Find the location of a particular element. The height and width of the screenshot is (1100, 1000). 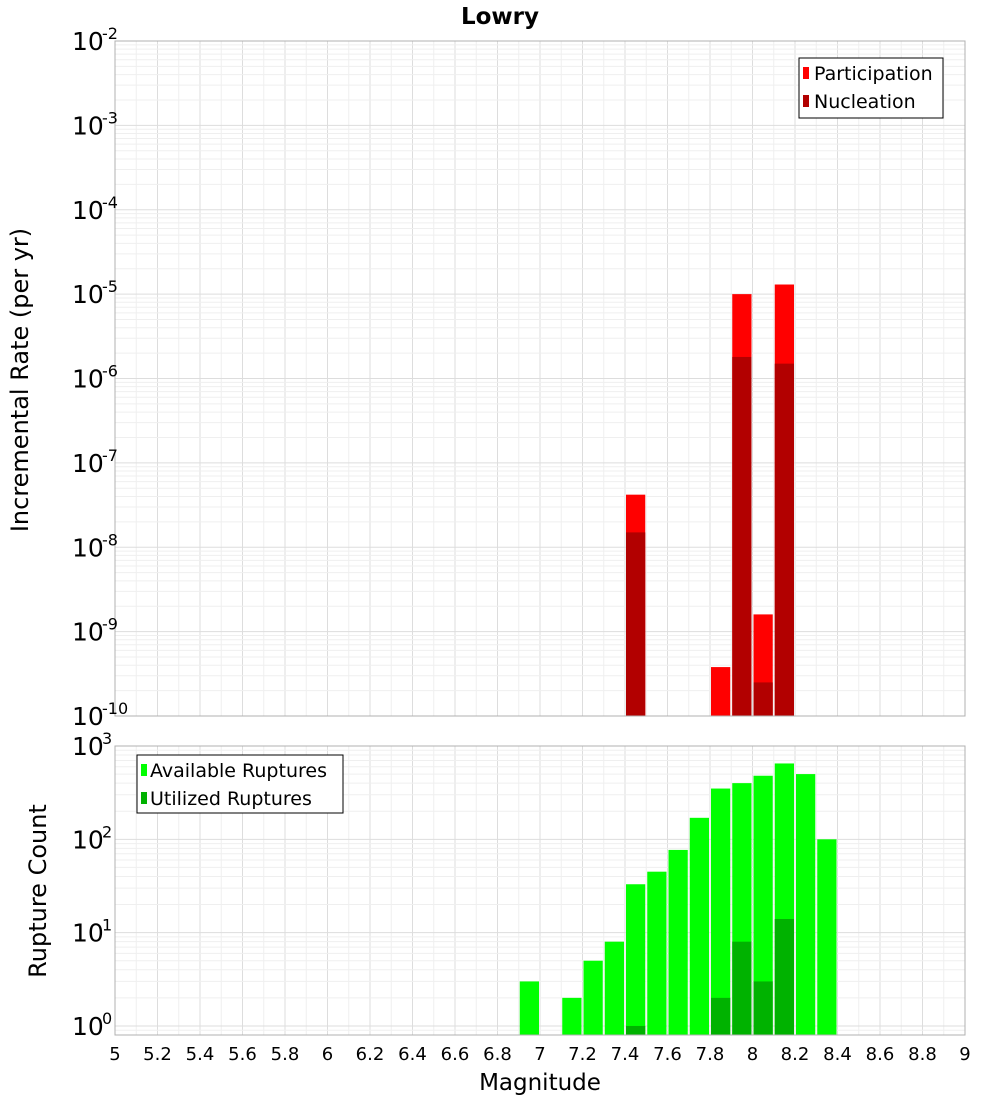

x-tick-label: 5.8 is located at coordinates (285, 1054).